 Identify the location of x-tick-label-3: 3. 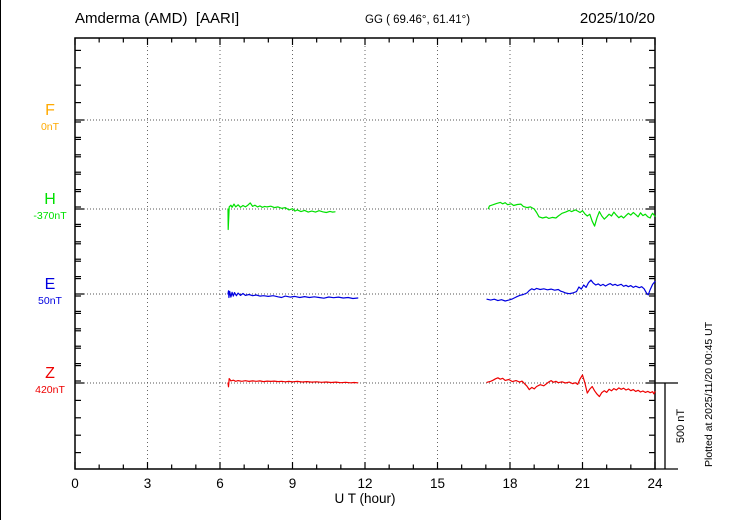
(147, 483).